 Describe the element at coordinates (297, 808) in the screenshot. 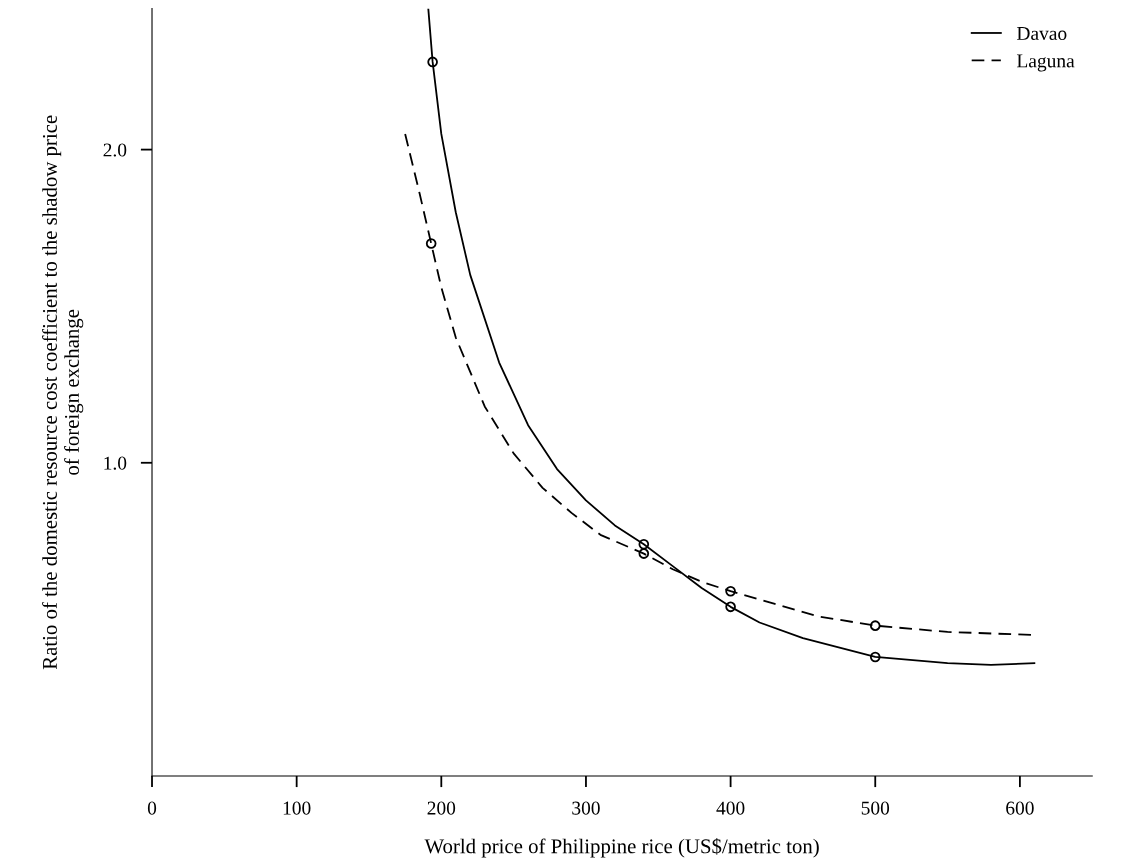

I see `x-tick-label: 100` at that location.